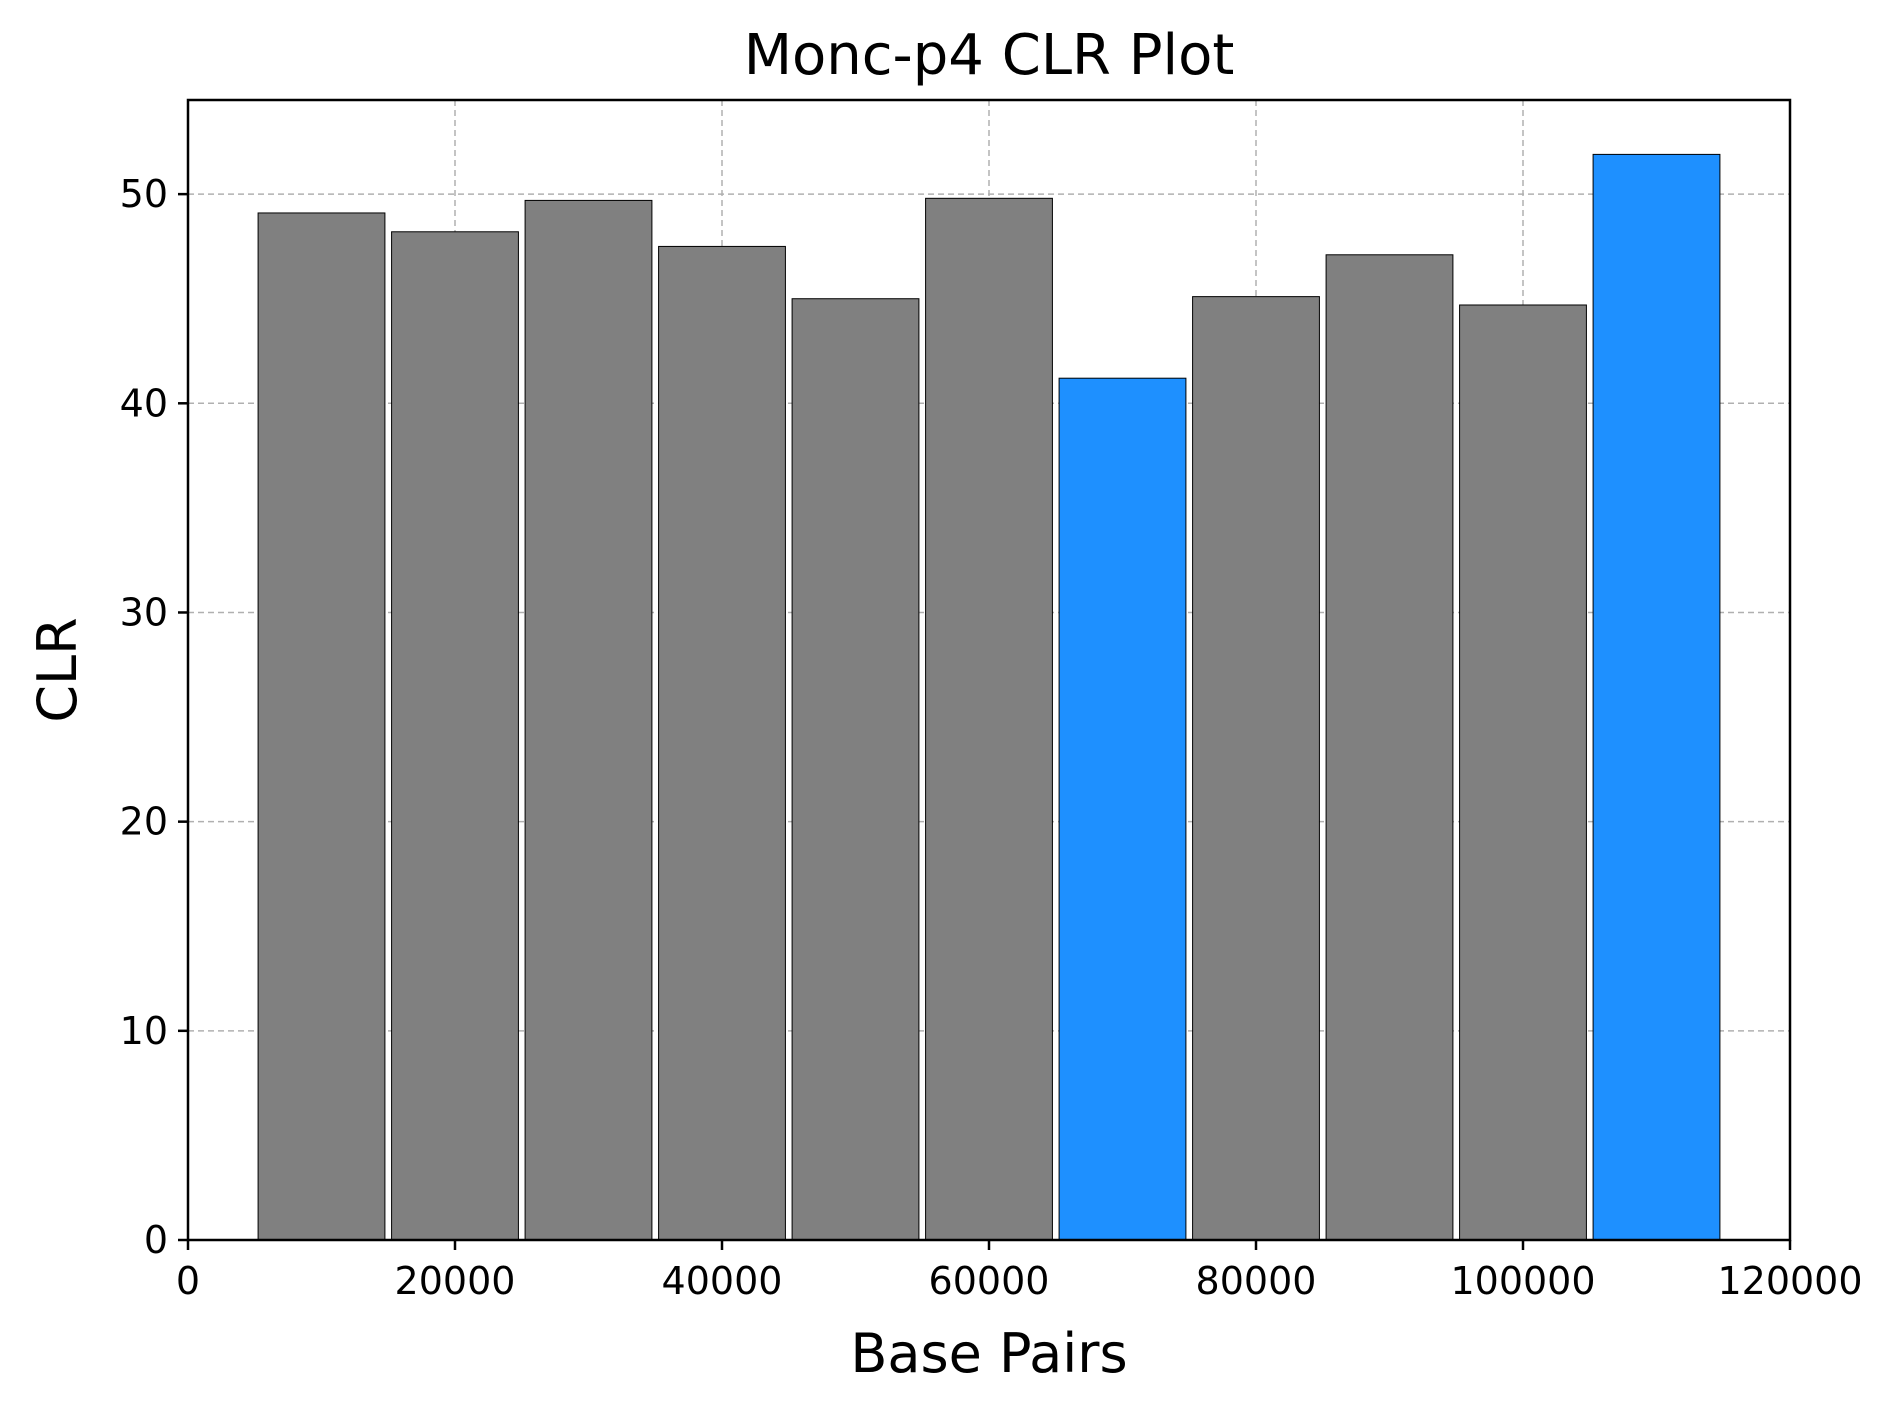 The width and height of the screenshot is (1890, 1410). Describe the element at coordinates (144, 822) in the screenshot. I see `y-tick-label: 20` at that location.